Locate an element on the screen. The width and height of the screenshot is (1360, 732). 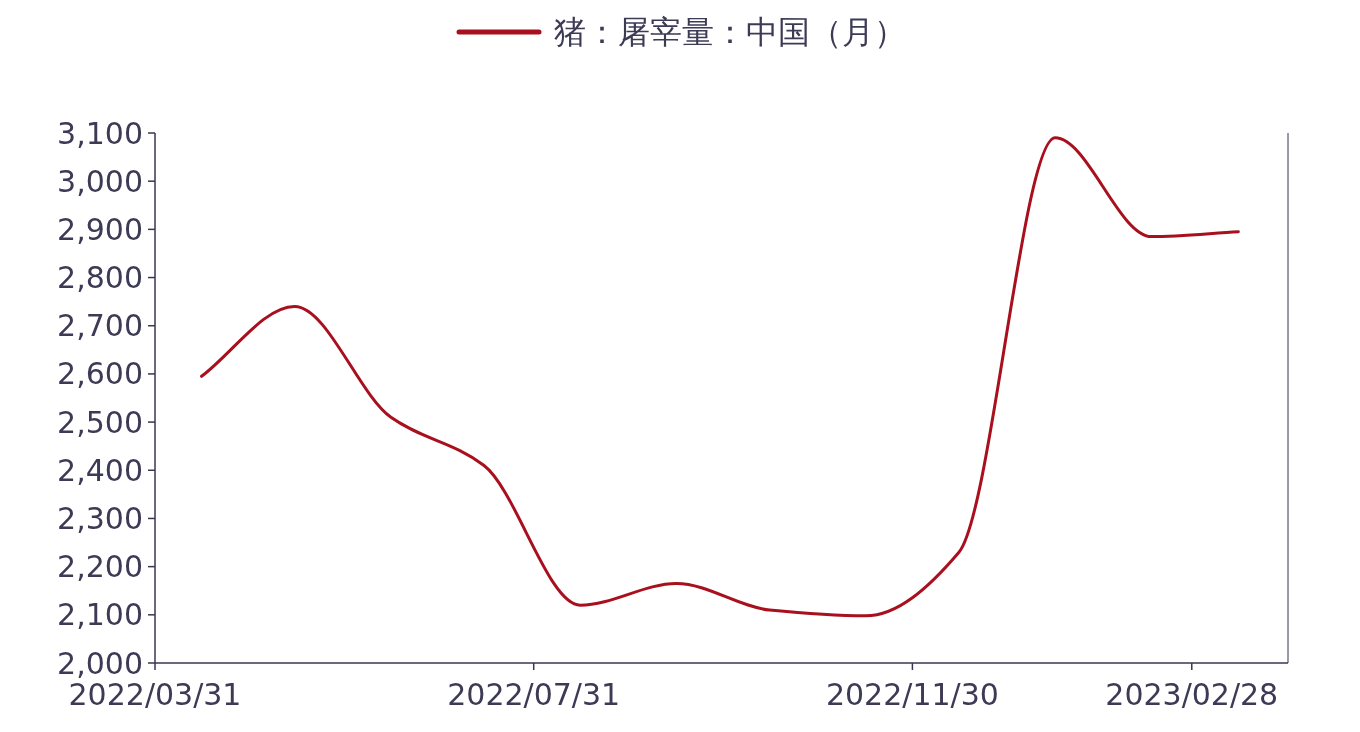
x-tick-label: 2023/02/28 is located at coordinates (1192, 694).